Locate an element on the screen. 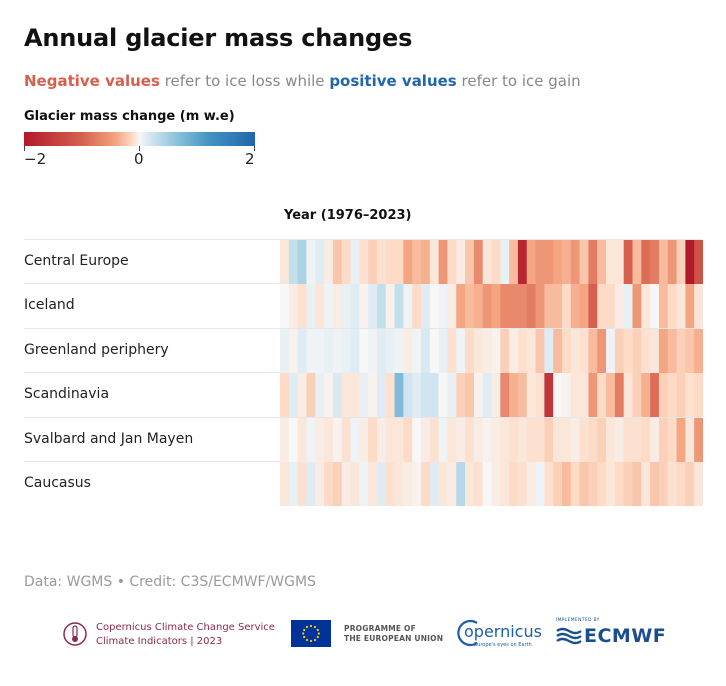 The image size is (726, 686). colorbar-label-max: 2 is located at coordinates (250, 159).